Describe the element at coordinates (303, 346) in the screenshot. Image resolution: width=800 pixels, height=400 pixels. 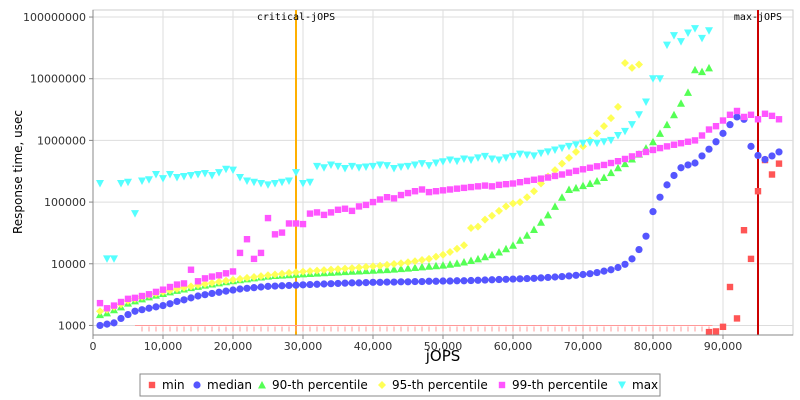
I see `x-tick-label: 30,000` at that location.